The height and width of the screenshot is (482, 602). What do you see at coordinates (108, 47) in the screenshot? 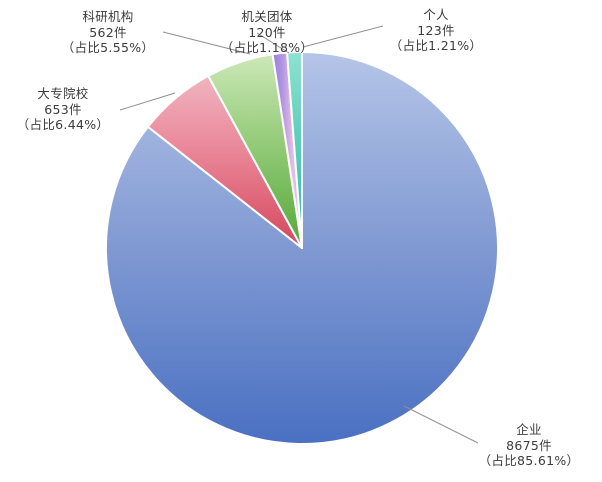
I see `label-percent: （占比5.55%）` at bounding box center [108, 47].